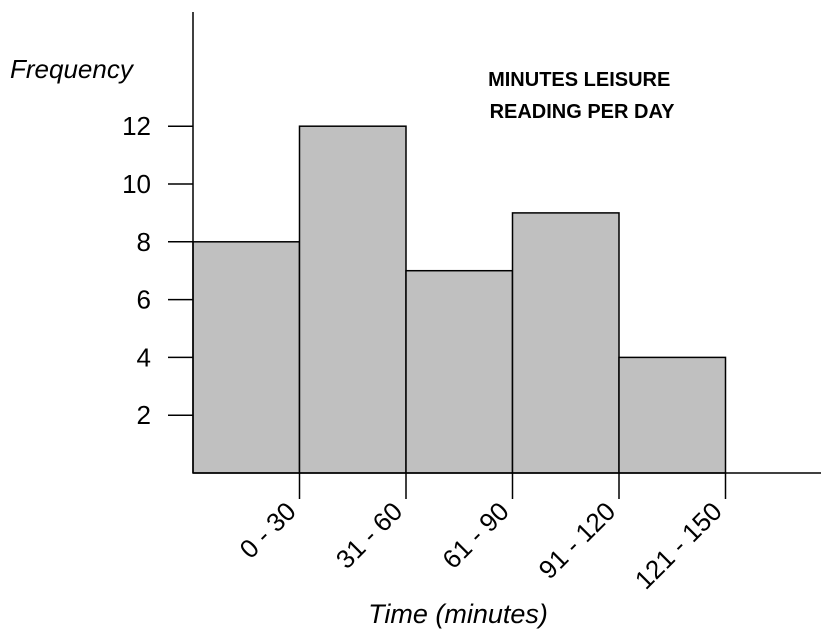 The width and height of the screenshot is (821, 631). Describe the element at coordinates (136, 126) in the screenshot. I see `y-tick-label-12: 12` at that location.